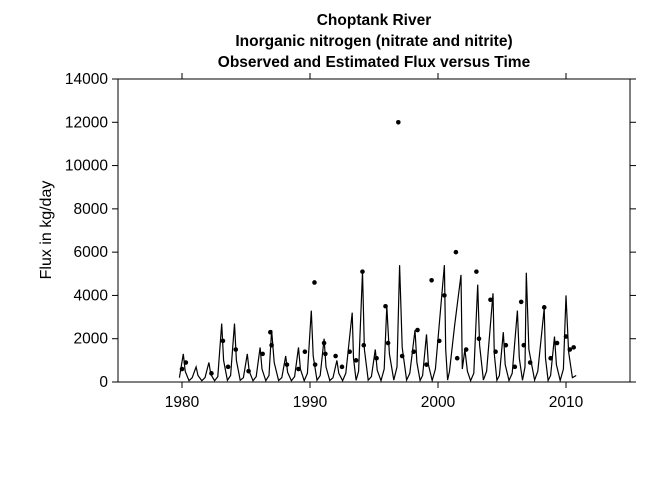  Describe the element at coordinates (566, 402) in the screenshot. I see `x-tick-label: 2010` at that location.